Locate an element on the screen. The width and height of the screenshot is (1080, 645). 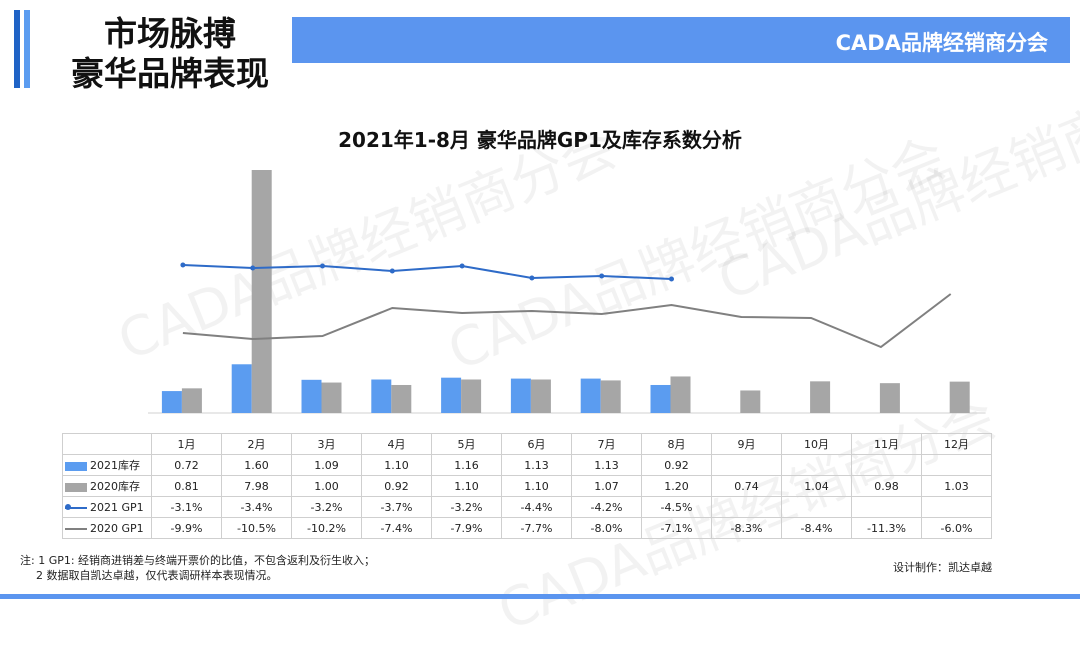
table-cell: -4.2% is located at coordinates (606, 507).